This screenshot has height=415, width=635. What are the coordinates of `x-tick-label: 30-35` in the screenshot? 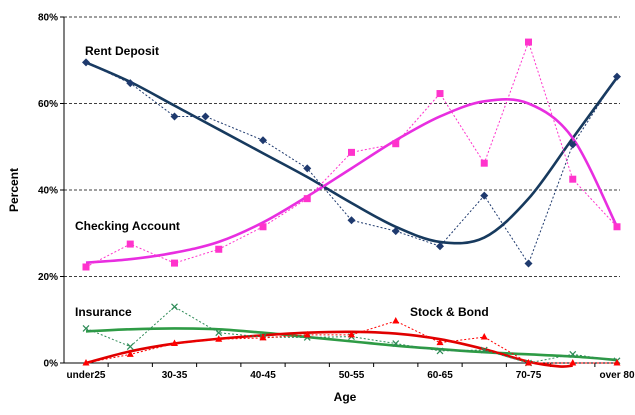 It's located at (175, 375).